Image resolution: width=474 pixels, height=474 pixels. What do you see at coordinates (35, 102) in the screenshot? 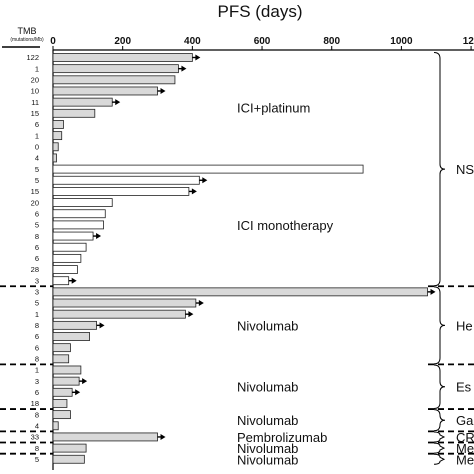
I see `tmb-value: 11` at bounding box center [35, 102].